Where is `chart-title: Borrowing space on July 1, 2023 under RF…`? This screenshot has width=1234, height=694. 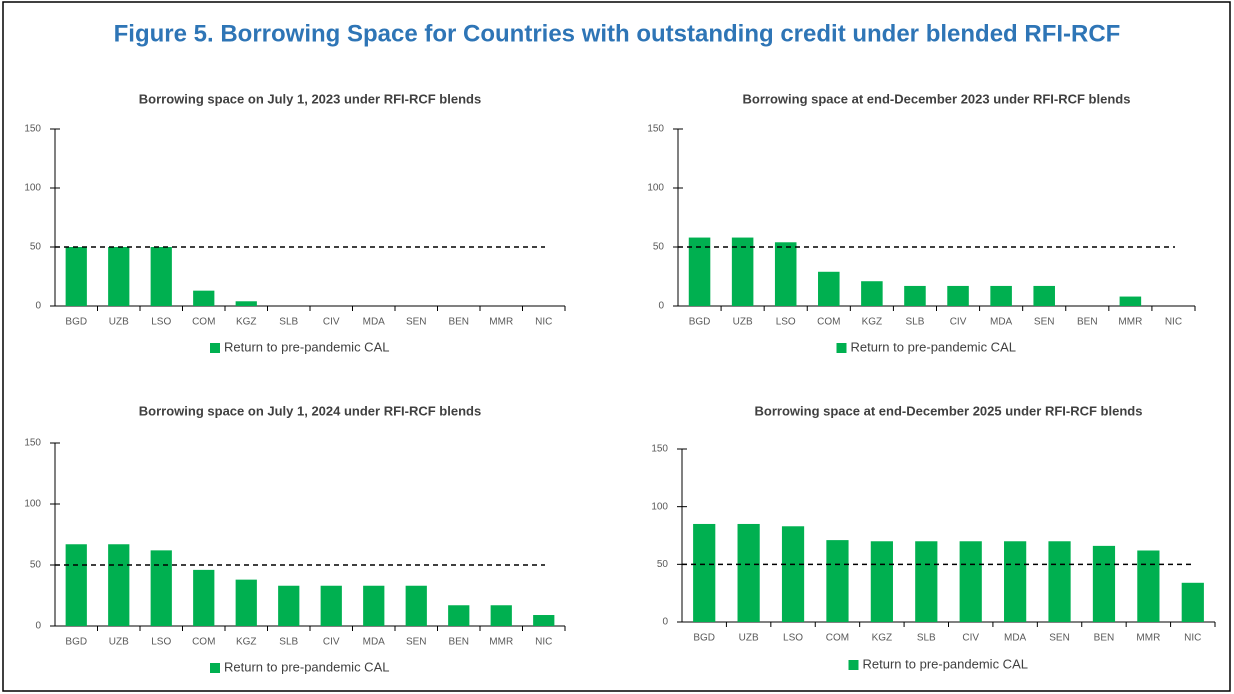 chart-title: Borrowing space on July 1, 2023 under RF… is located at coordinates (310, 98).